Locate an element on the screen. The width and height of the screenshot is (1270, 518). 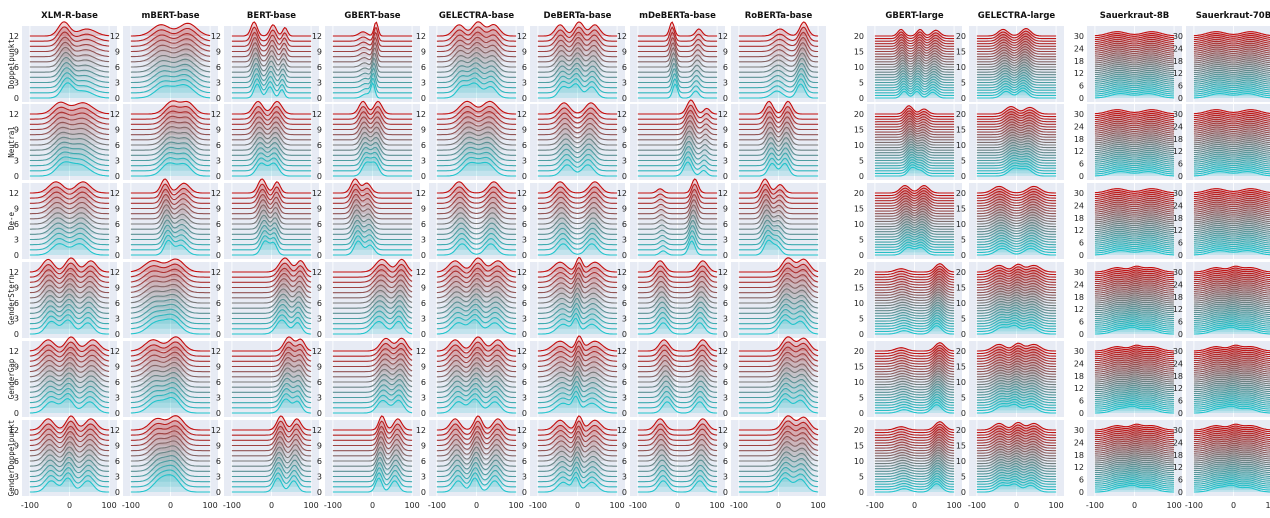
y-tick-label: 10 is located at coordinates (859, 303).